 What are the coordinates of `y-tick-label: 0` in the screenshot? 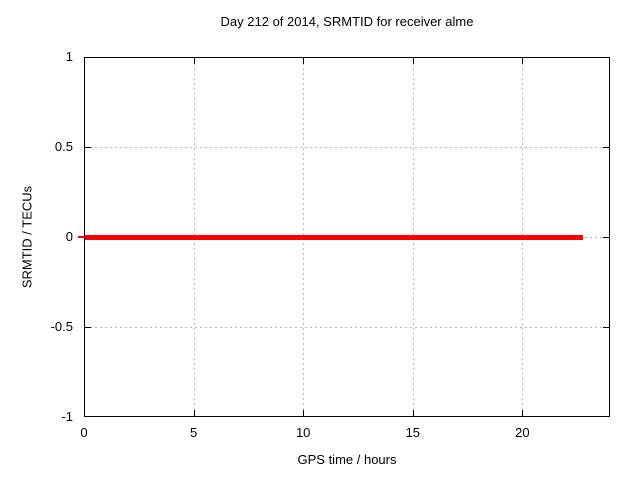 It's located at (69, 236).